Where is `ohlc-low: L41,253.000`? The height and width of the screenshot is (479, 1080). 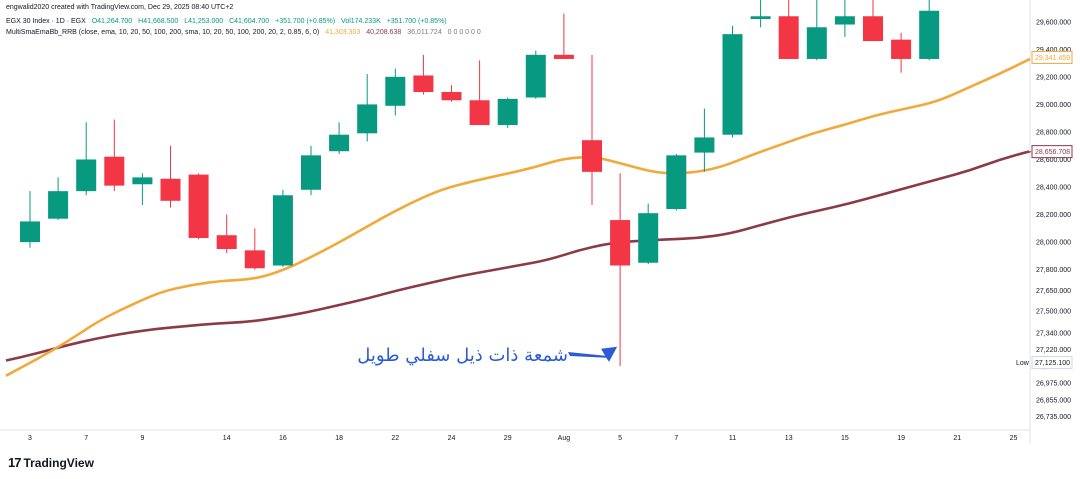
ohlc-low: L41,253.000 is located at coordinates (203, 21).